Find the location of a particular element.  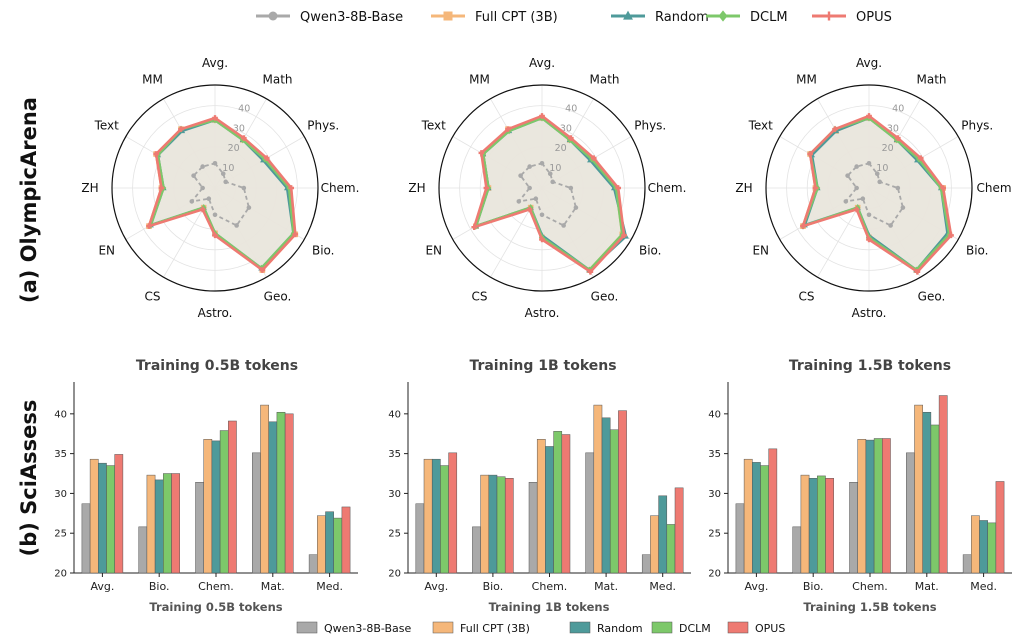

bar-chart-1.5b: 20 25 30 35 40 Avg. Bio. Chem. Mat. Med. is located at coordinates (860, 487).